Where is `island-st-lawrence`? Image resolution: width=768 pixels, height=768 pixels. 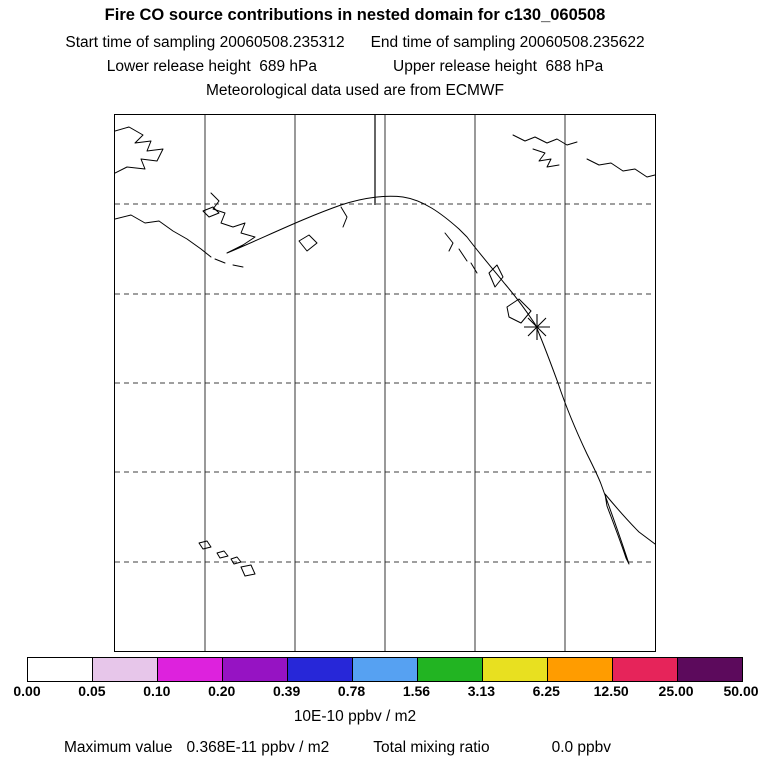
island-st-lawrence is located at coordinates (211, 212).